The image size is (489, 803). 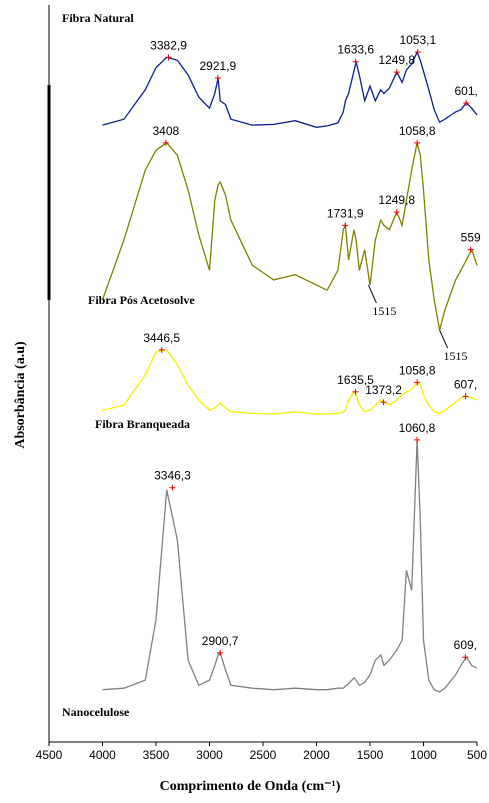 What do you see at coordinates (250, 786) in the screenshot?
I see `x-axis-label: Comprimento de Onda (cm⁻¹)` at bounding box center [250, 786].